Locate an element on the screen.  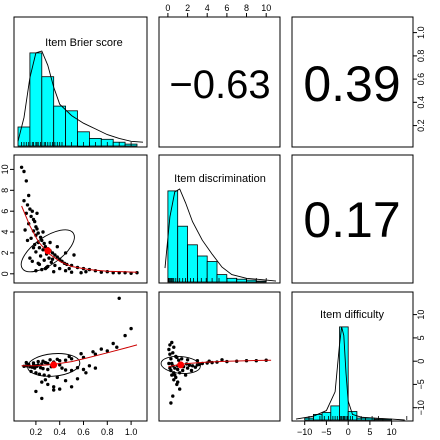
lowess-line-brier_vs_difficulty is located at coordinates (79, 355).